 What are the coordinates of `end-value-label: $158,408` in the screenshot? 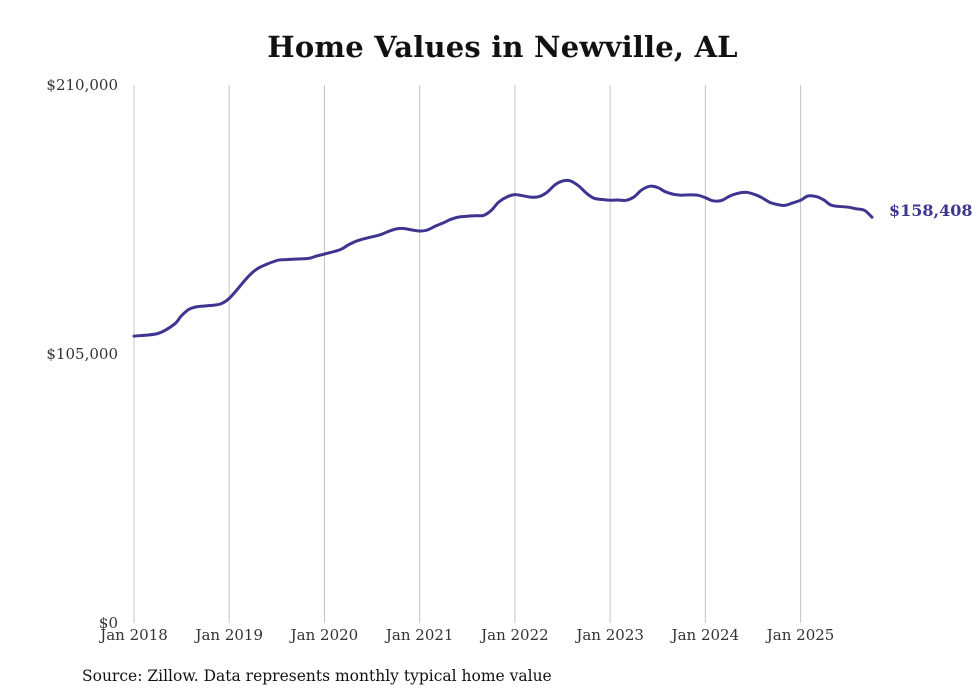 It's located at (931, 210).